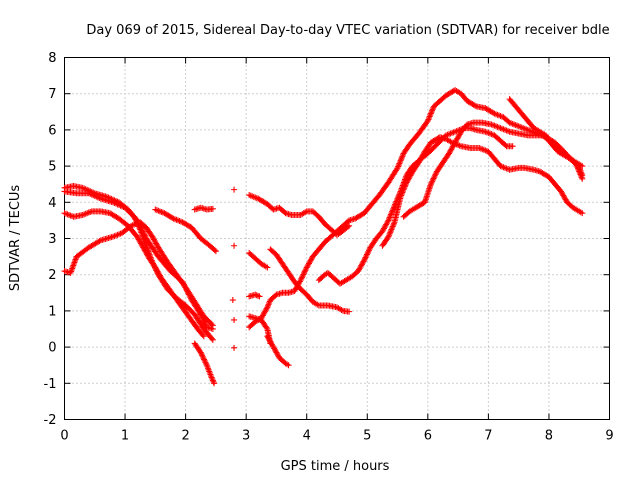  I want to click on y-tick-label: -2, so click(50, 420).